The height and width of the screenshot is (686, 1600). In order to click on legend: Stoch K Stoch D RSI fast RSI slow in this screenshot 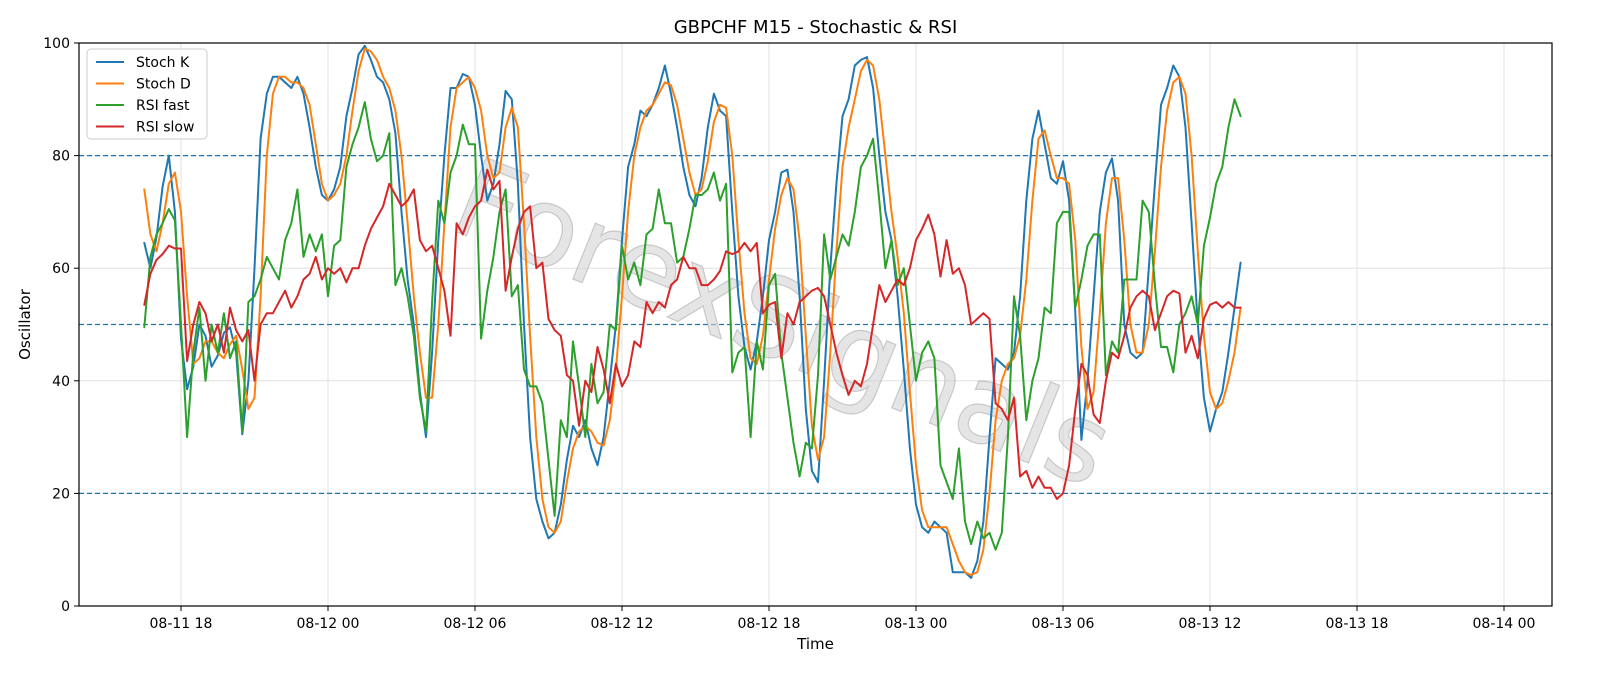, I will do `click(147, 94)`.